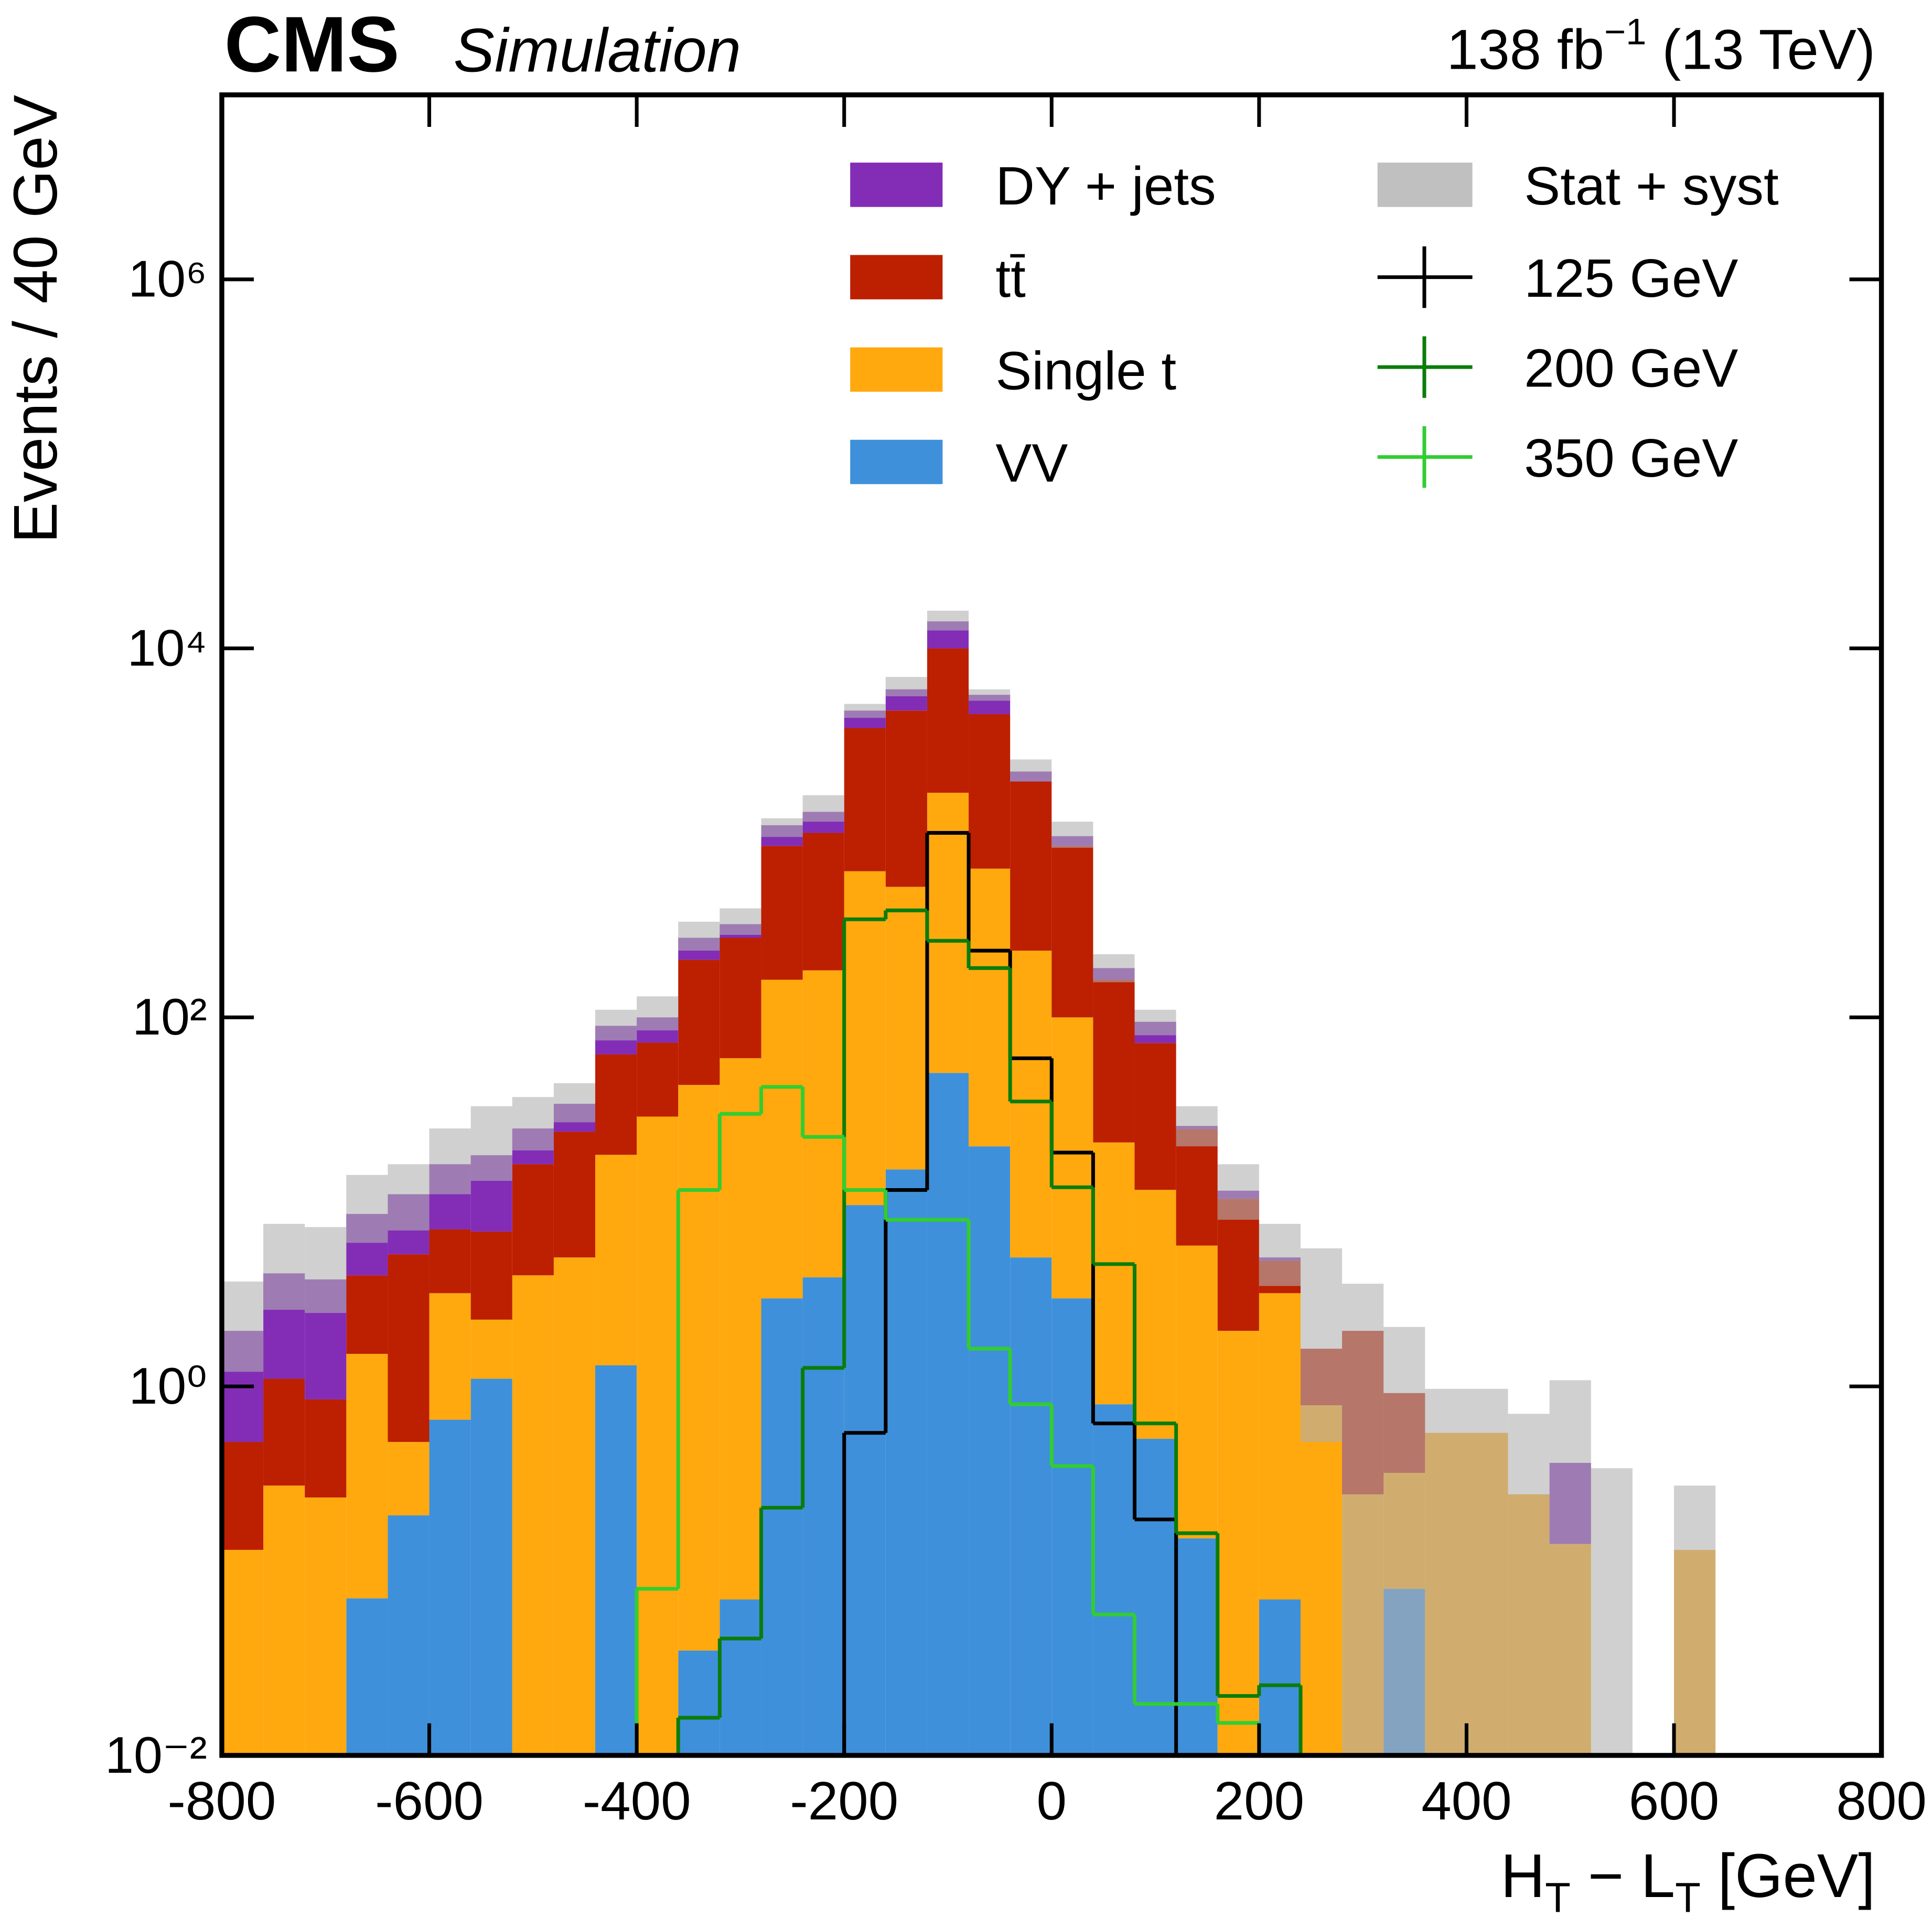 Image resolution: width=1932 pixels, height=1918 pixels. What do you see at coordinates (1625, 31) in the screenshot?
I see `lumi-exponent: −1` at bounding box center [1625, 31].